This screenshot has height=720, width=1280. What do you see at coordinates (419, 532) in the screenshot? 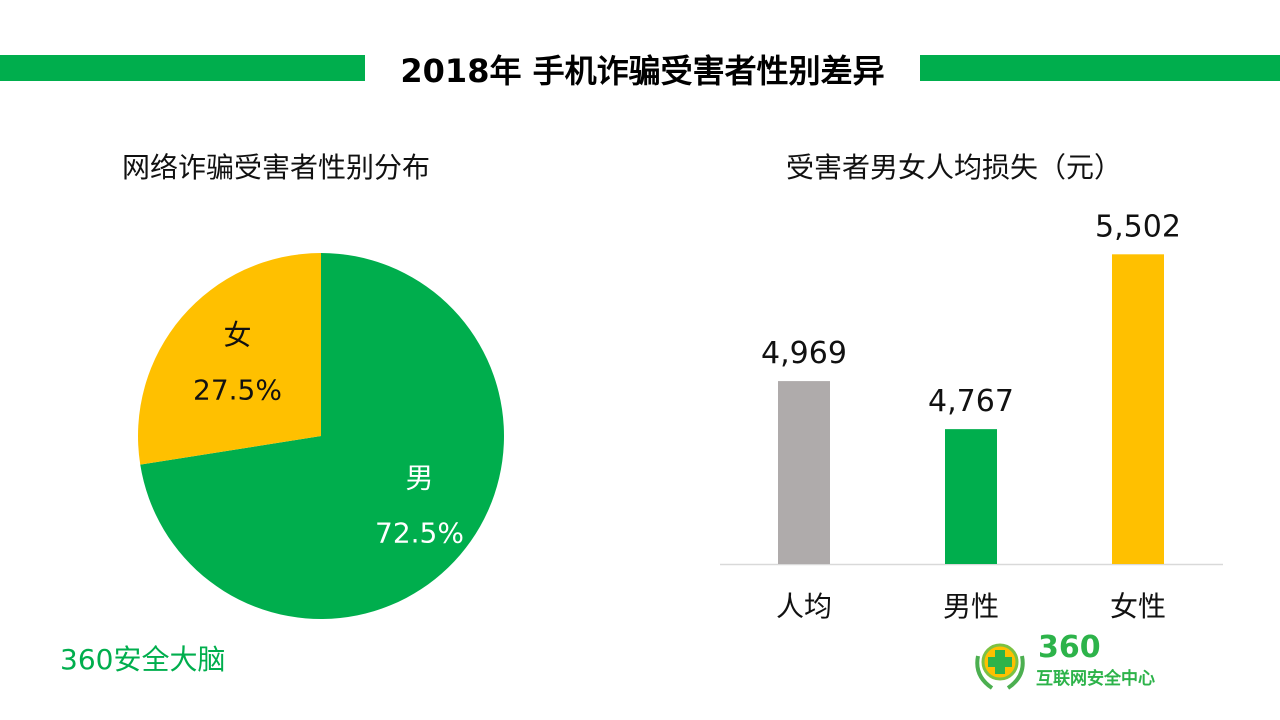
I see `pie-value-label: 72.5%` at bounding box center [419, 532].